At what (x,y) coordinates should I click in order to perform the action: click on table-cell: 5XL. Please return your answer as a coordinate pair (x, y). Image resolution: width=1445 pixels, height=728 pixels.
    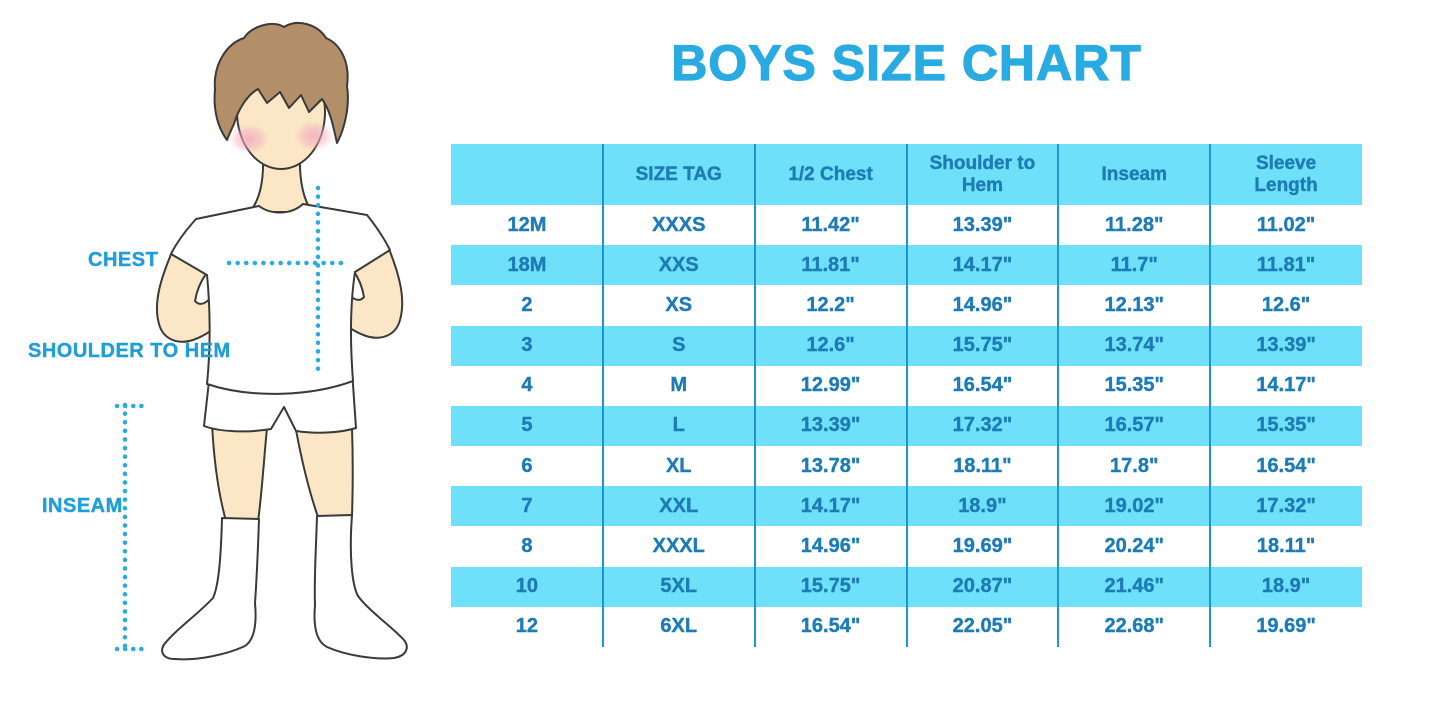
    Looking at the image, I should click on (679, 586).